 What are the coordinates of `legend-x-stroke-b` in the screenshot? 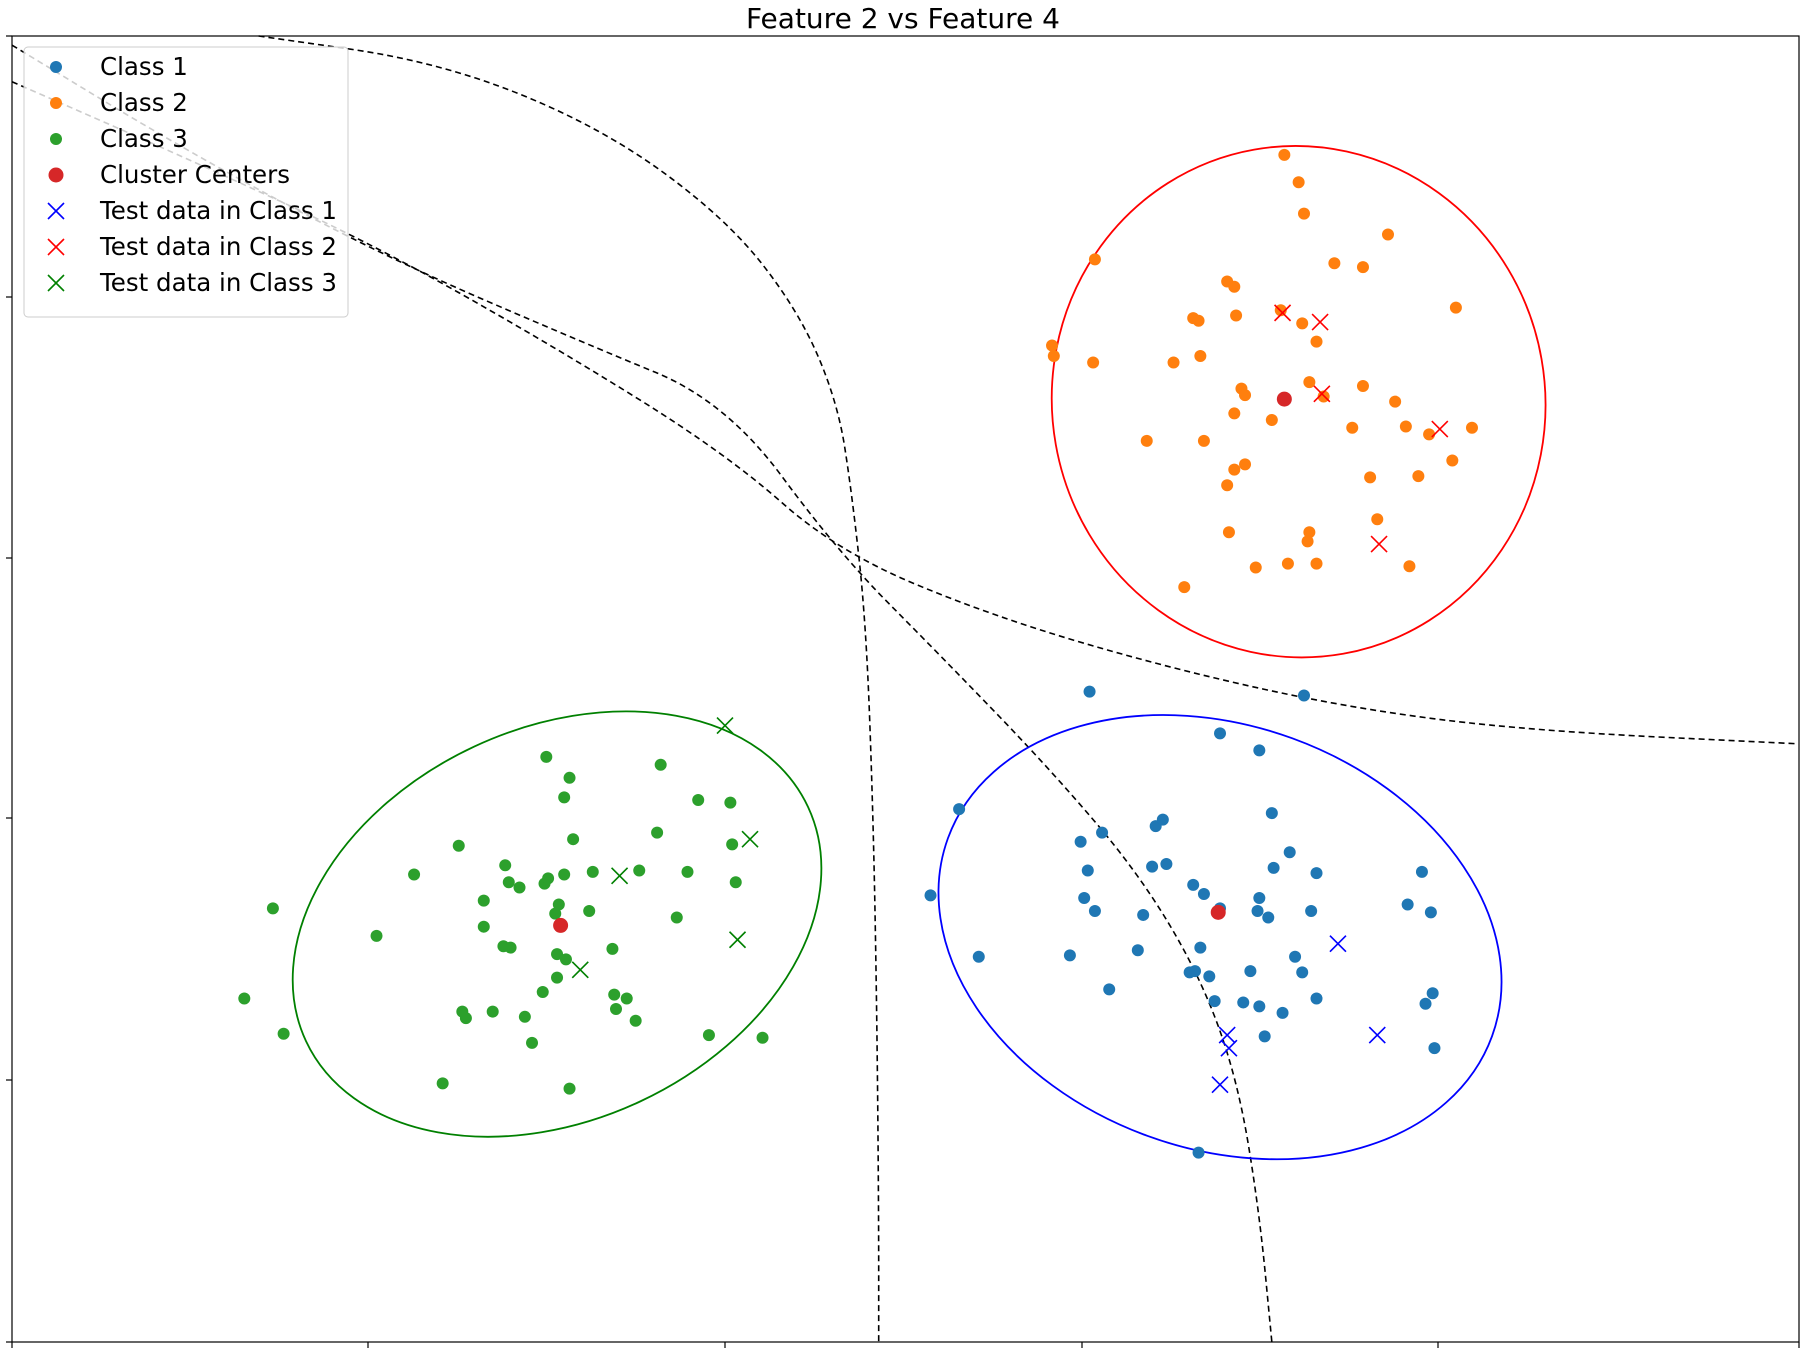 It's located at (56, 283).